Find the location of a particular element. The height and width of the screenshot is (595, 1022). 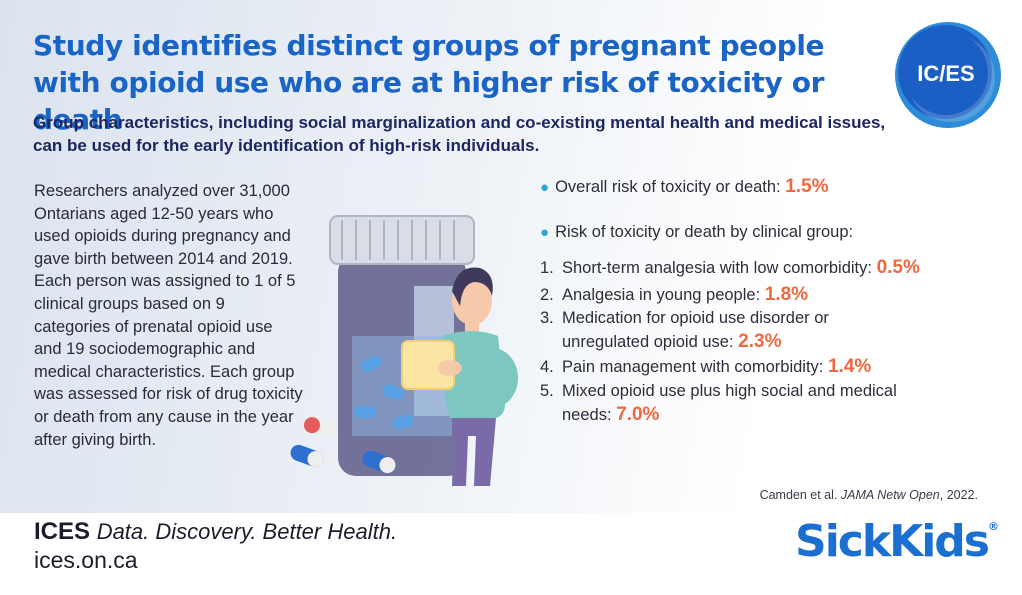

brand-tagline: Data. Discovery. Better Health. is located at coordinates (247, 531).